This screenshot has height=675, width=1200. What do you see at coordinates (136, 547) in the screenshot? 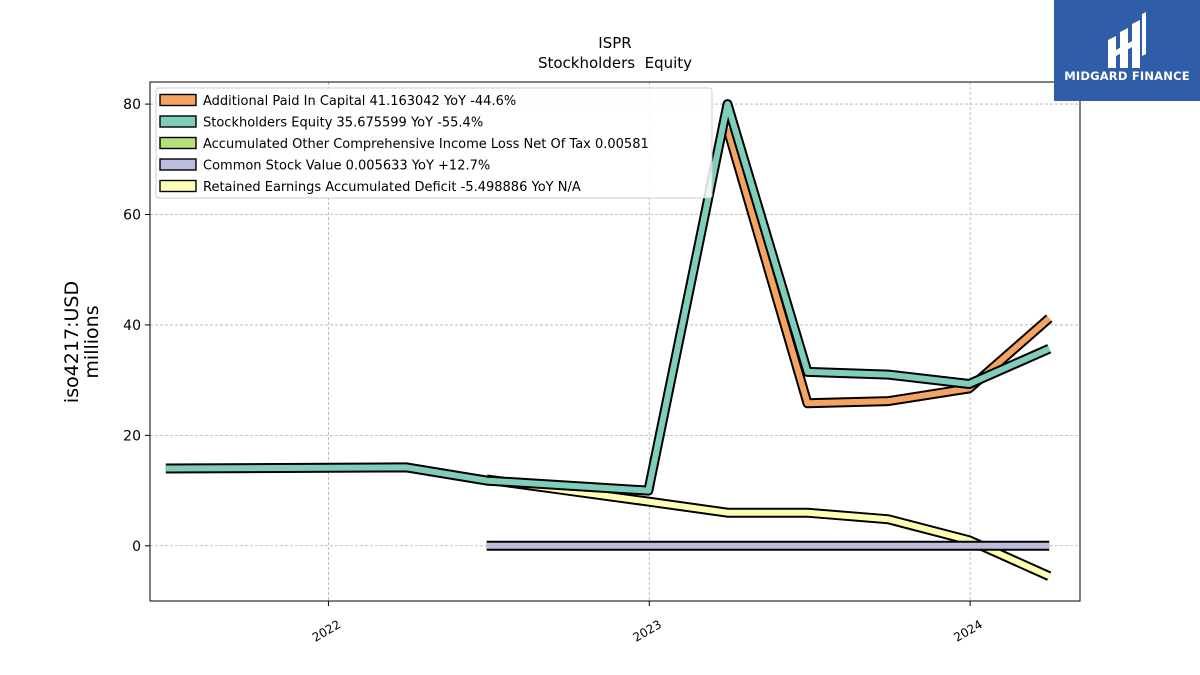
I see `y-tick-label: 0` at bounding box center [136, 547].